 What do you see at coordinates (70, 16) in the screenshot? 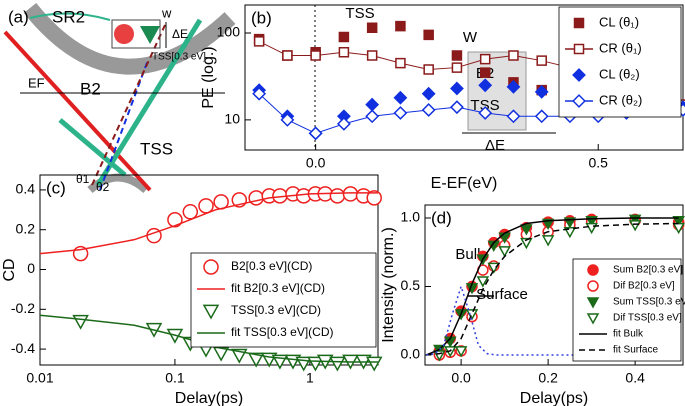
I see `arrow` at bounding box center [70, 16].